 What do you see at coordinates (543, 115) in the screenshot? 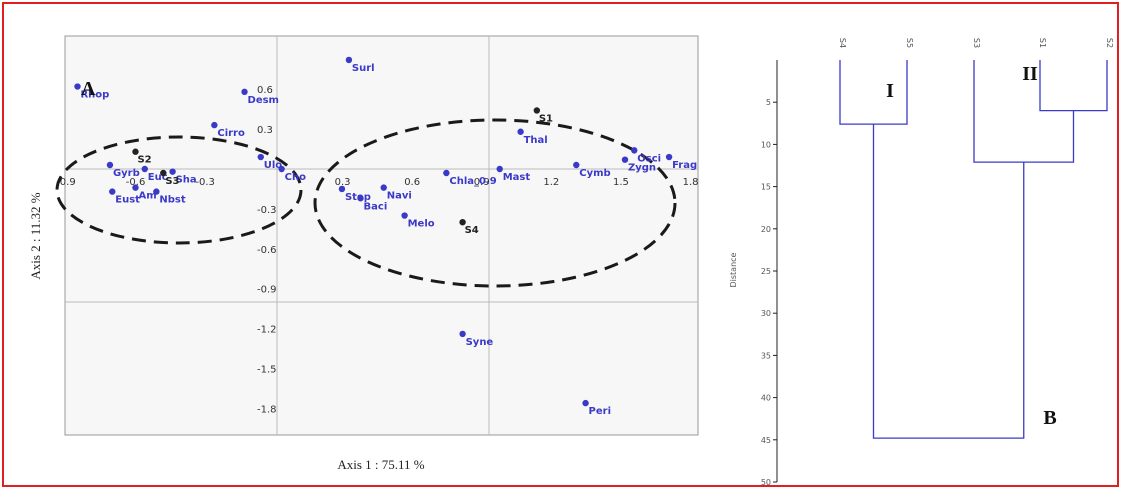
I see `site-point: S1` at bounding box center [543, 115].